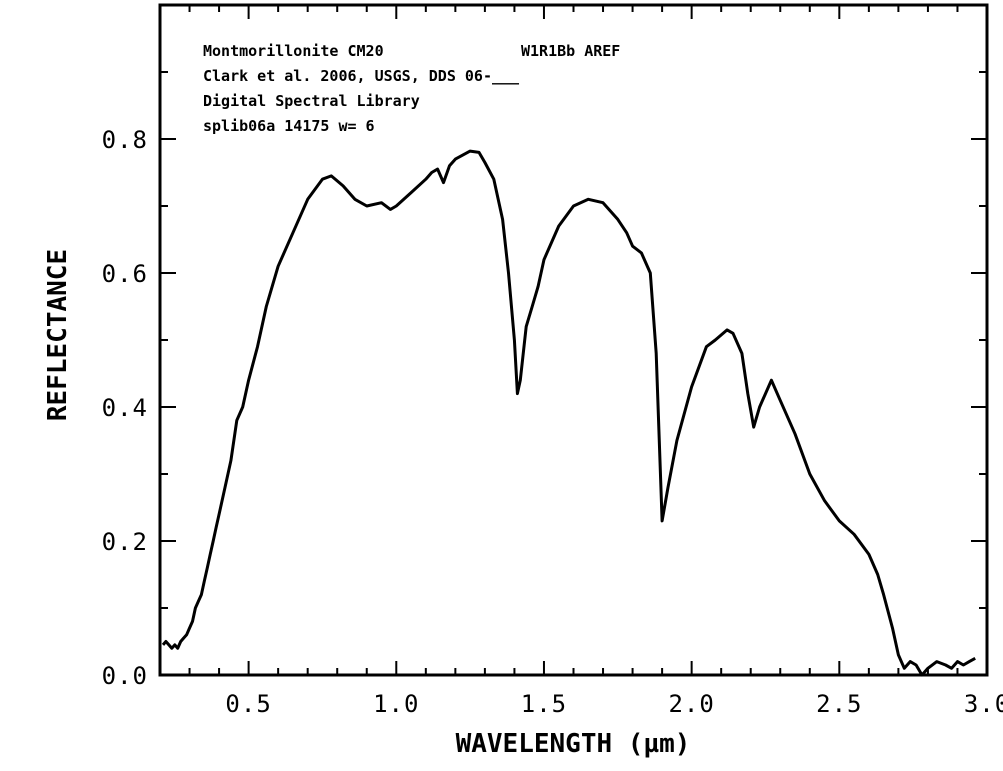  I want to click on y-tick-label: 0.0, so click(125, 676).